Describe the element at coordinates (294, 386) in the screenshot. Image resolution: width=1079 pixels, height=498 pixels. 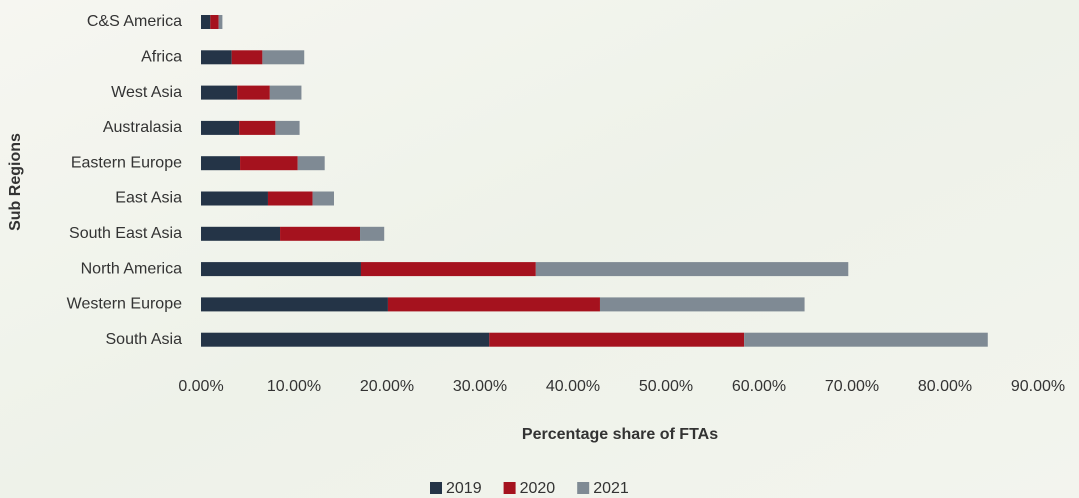
I see `x-tick-label: 10.00%` at that location.